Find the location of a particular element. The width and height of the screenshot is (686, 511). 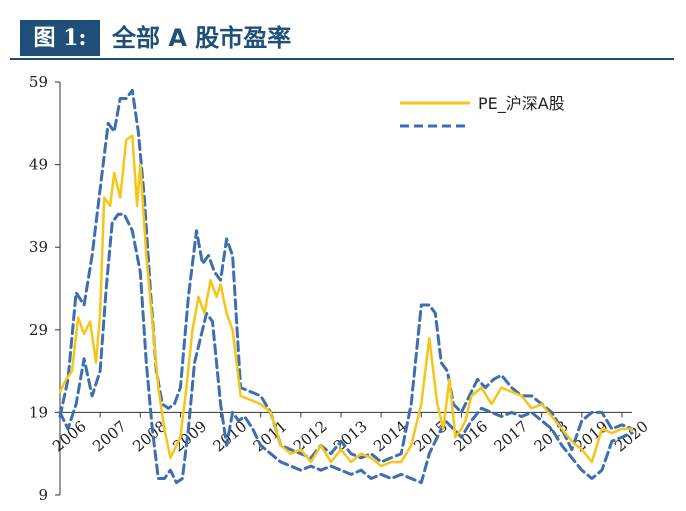

y-tick-label-49: 49 is located at coordinates (38, 165).